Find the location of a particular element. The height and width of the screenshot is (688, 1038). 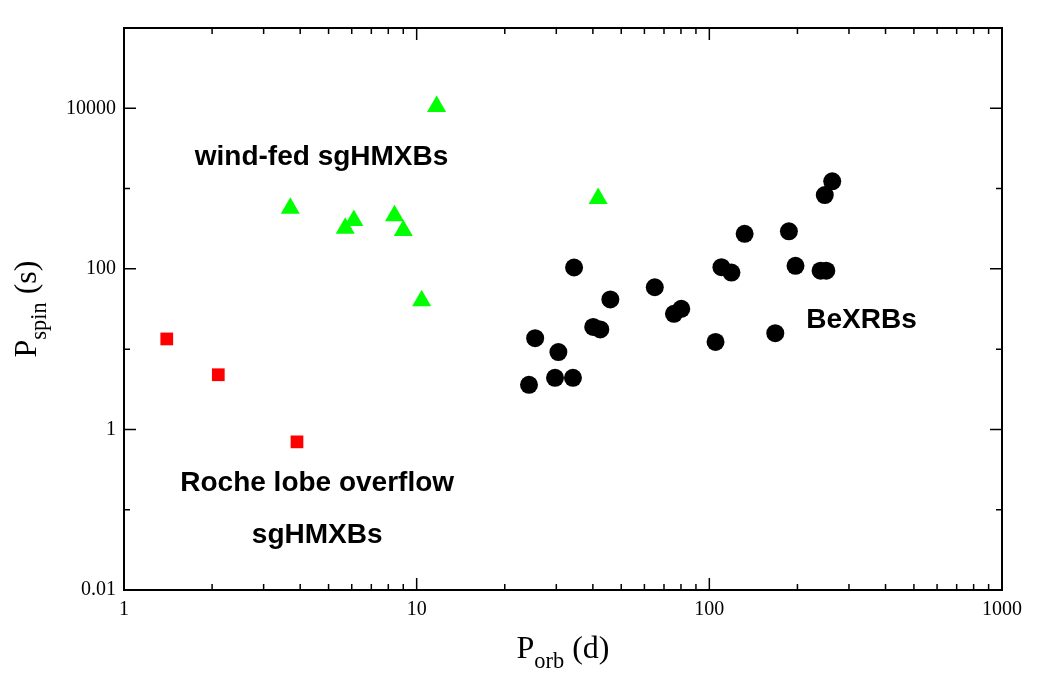

y-tick-label: 1 is located at coordinates (111, 427).